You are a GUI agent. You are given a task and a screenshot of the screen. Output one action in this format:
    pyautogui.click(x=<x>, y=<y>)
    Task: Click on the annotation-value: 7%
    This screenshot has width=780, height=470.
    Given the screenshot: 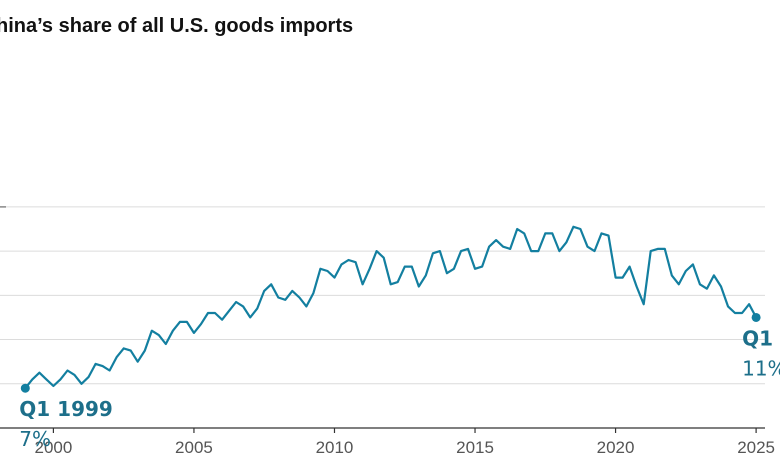 What is the action you would take?
    pyautogui.click(x=35, y=439)
    